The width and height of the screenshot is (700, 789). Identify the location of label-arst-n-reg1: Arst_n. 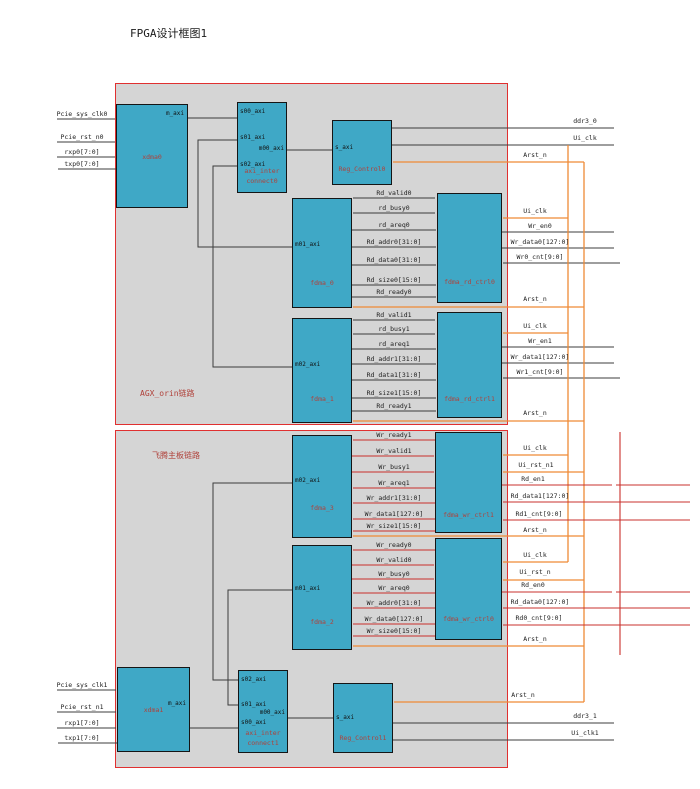
(523, 695).